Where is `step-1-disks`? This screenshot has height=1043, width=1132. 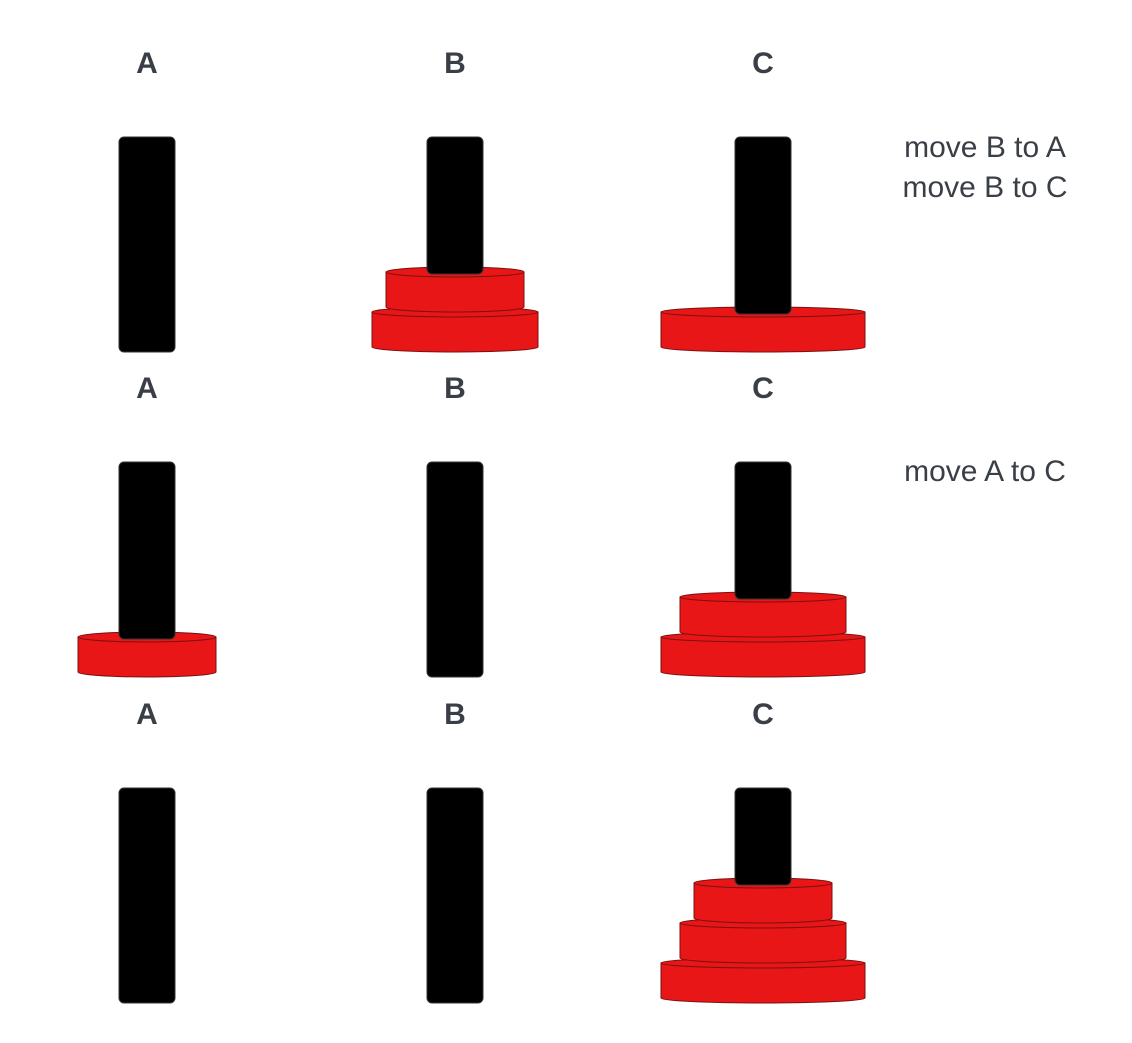
step-1-disks is located at coordinates (492, 244).